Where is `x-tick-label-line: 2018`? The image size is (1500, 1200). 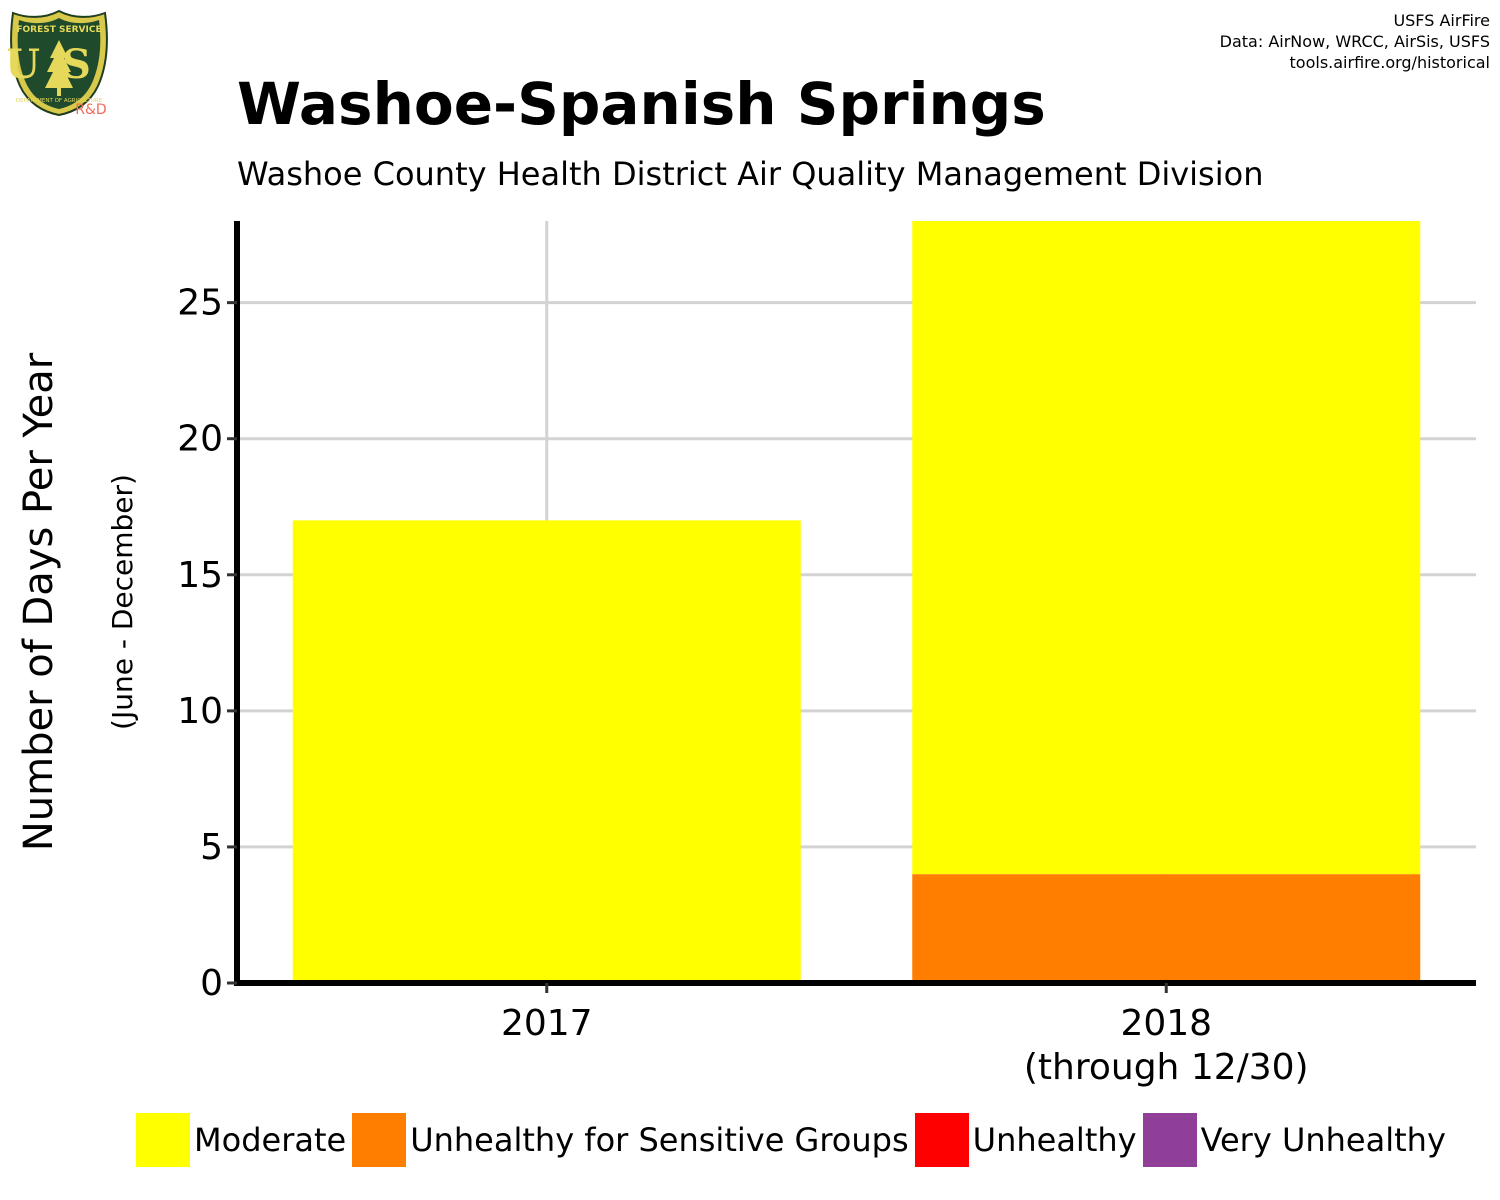 x-tick-label-line: 2018 is located at coordinates (1166, 1023).